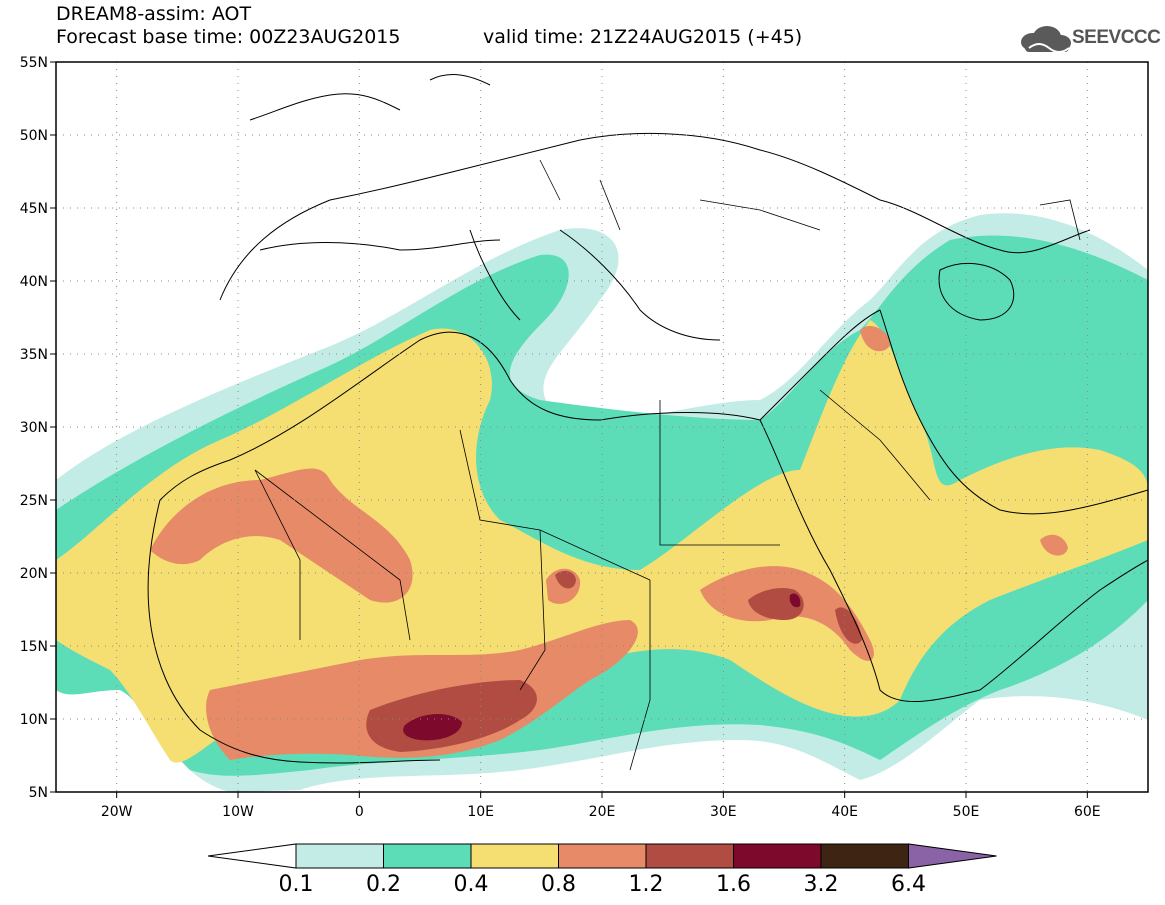 The width and height of the screenshot is (1165, 905). Describe the element at coordinates (723, 812) in the screenshot. I see `lon-tick-label: 30E` at that location.